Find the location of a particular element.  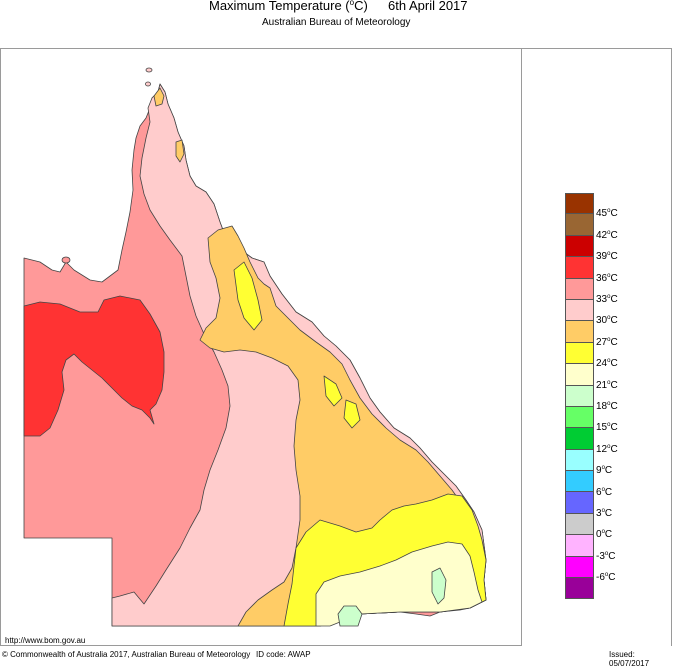

legend-label: 9oC is located at coordinates (604, 471).